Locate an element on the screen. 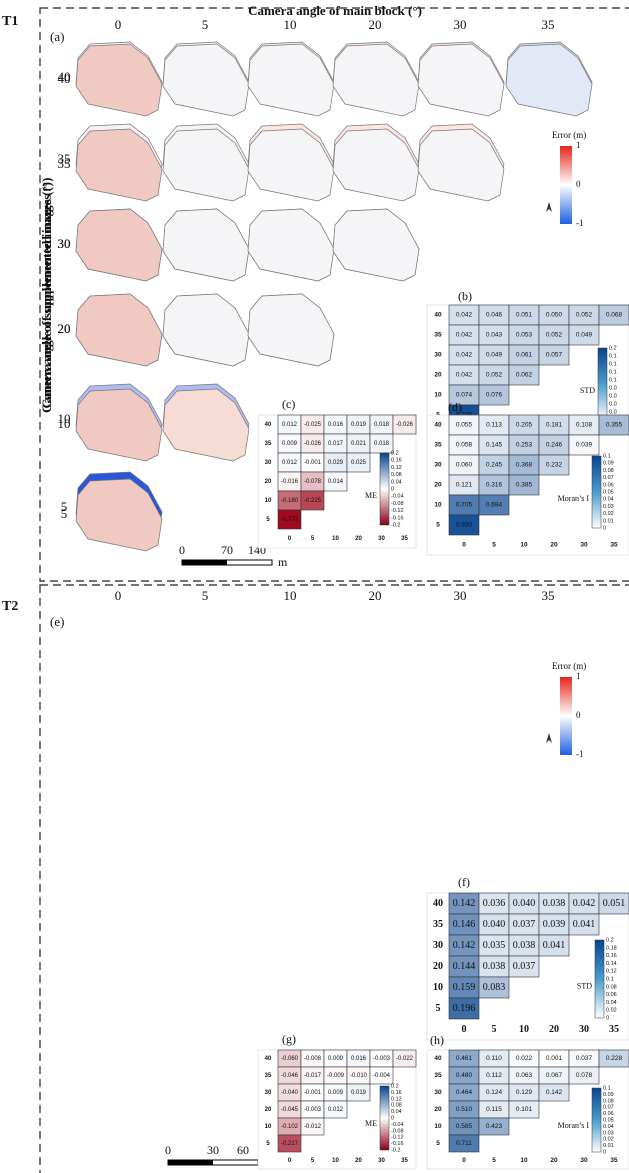  table-row-label: 30 is located at coordinates (438, 465).